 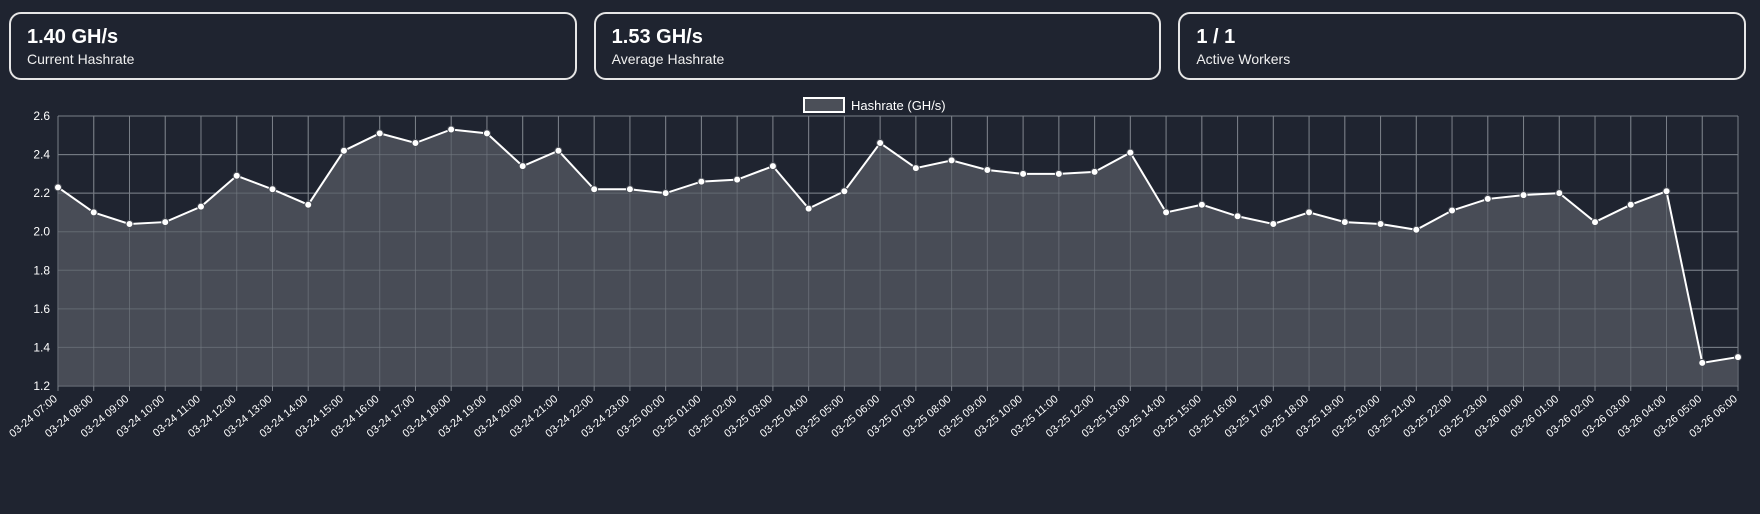 I want to click on legend-label: Hashrate (GH/s), so click(x=898, y=105).